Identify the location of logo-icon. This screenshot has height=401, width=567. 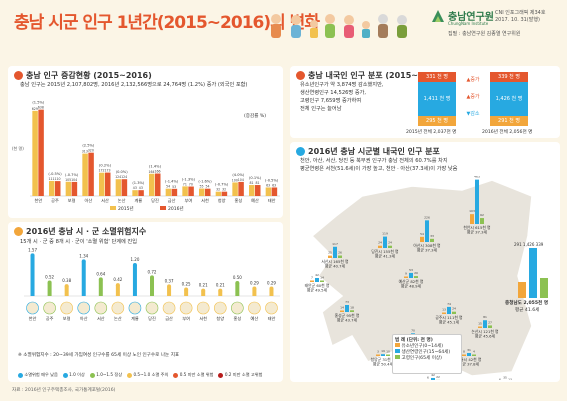
(438, 16).